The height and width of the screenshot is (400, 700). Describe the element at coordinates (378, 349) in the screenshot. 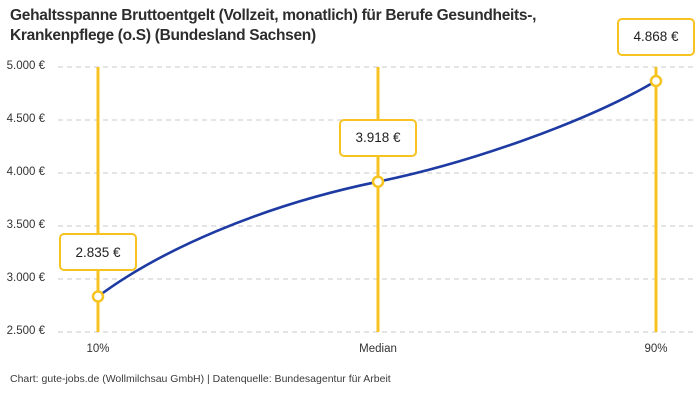

I see `x-tick-label: Median` at that location.